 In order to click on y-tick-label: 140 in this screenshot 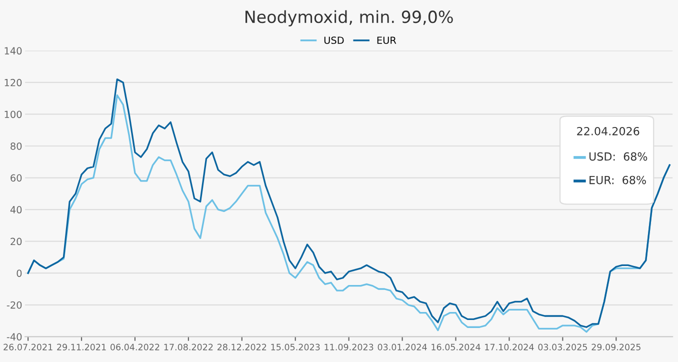, I will do `click(13, 51)`.